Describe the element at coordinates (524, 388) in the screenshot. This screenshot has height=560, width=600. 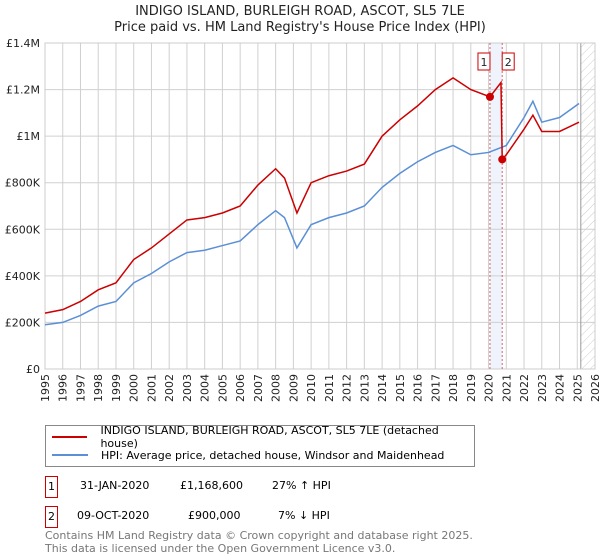
I see `x-tick-label: 2022` at that location.